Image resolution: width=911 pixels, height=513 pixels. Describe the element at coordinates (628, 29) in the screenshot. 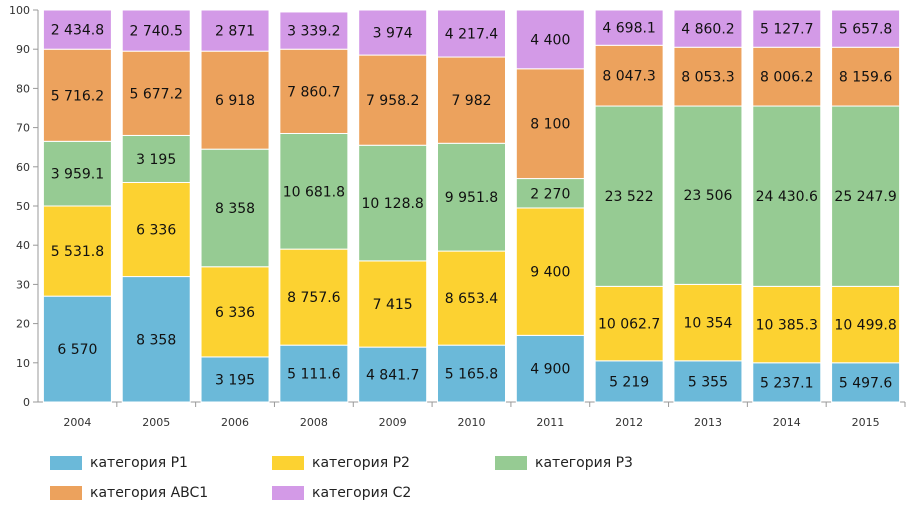

I see `data-label: 4 698.1` at that location.